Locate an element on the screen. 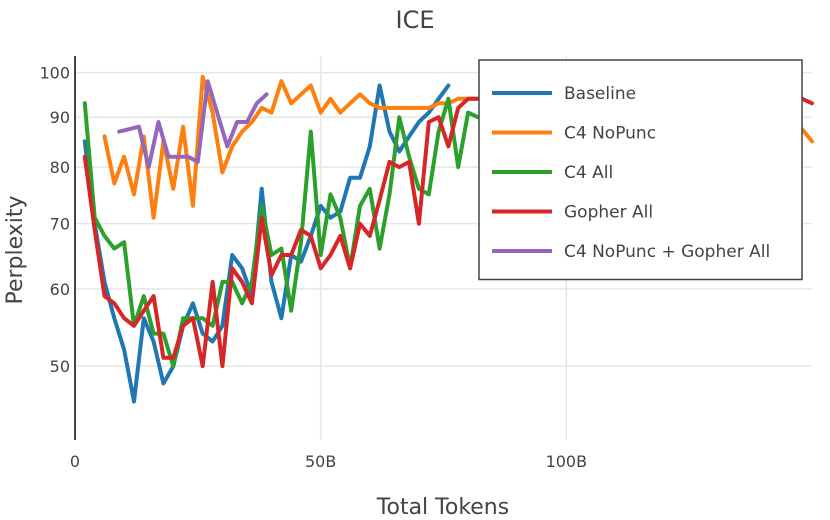 The height and width of the screenshot is (520, 830). y-axis-title: Perplexity is located at coordinates (15, 249).